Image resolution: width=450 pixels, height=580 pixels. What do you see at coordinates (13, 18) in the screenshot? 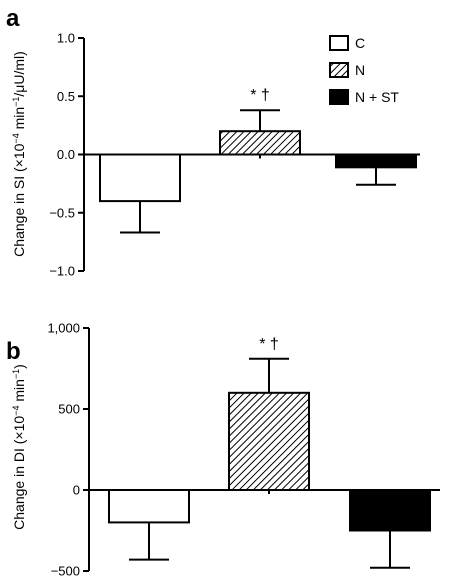
I see `panel-letter-a: a` at bounding box center [13, 18].